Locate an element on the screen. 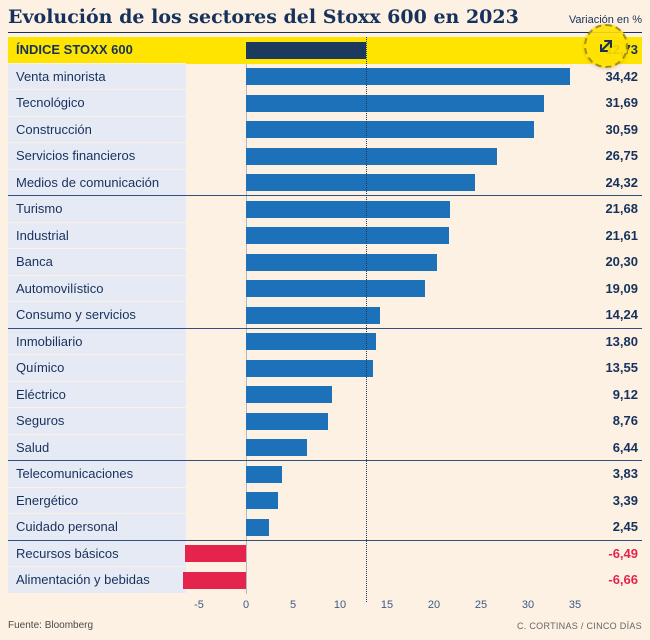 This screenshot has width=650, height=640. row-label-cell: Medios de comunicación is located at coordinates (97, 182).